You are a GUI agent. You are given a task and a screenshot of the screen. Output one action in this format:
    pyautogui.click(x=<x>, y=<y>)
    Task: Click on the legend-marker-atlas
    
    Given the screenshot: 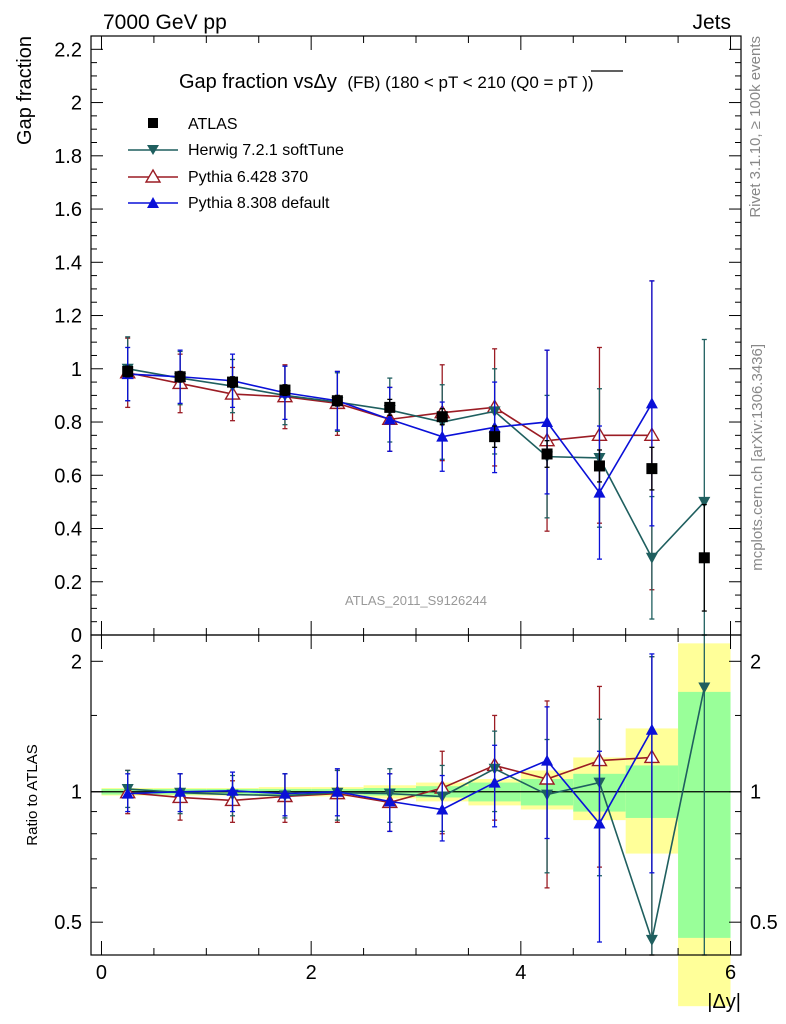 What is the action you would take?
    pyautogui.click(x=153, y=123)
    